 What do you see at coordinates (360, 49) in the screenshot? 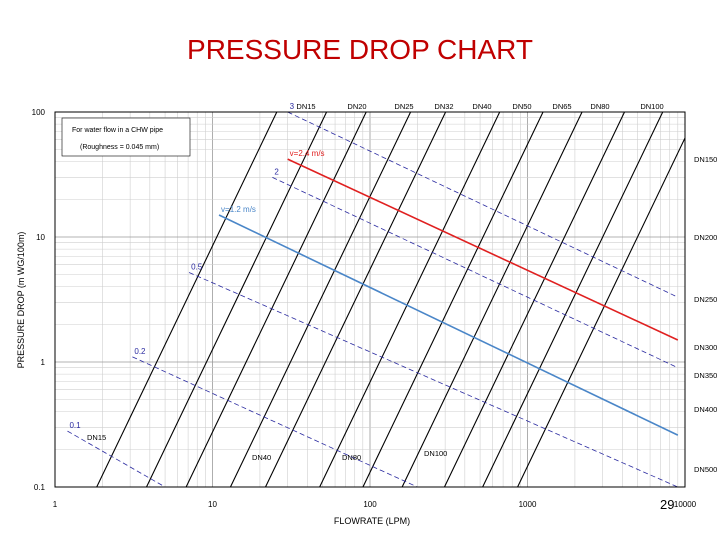
I see `slide-title: PRESSURE DROP CHART` at bounding box center [360, 49].